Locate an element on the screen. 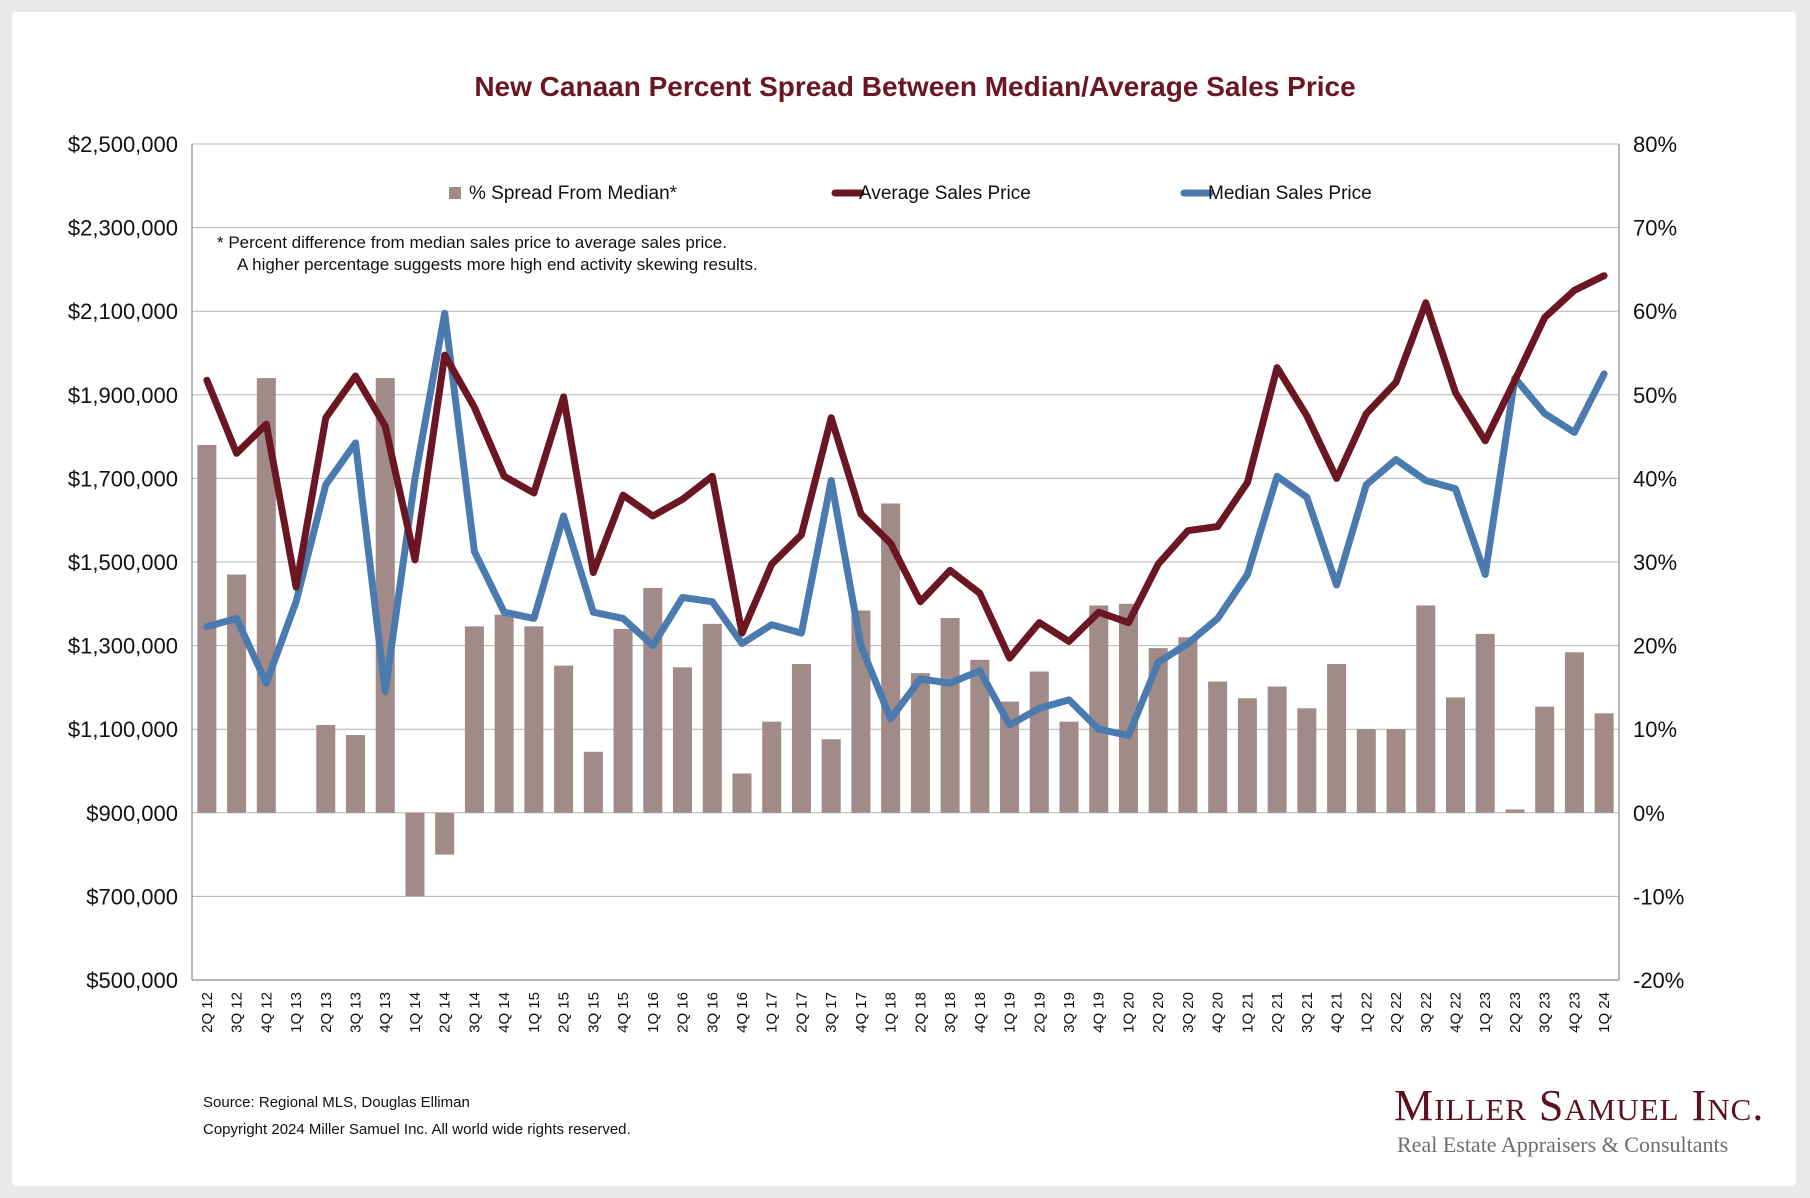 The width and height of the screenshot is (1810, 1198). y-right-tick-label: 50% is located at coordinates (1655, 395).